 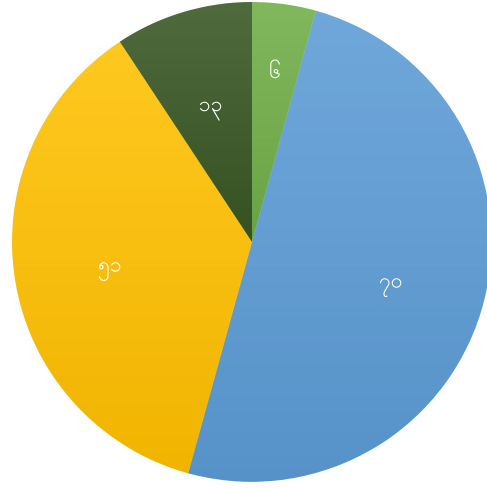 I want to click on slice-label-0: ၆, so click(x=275, y=70).